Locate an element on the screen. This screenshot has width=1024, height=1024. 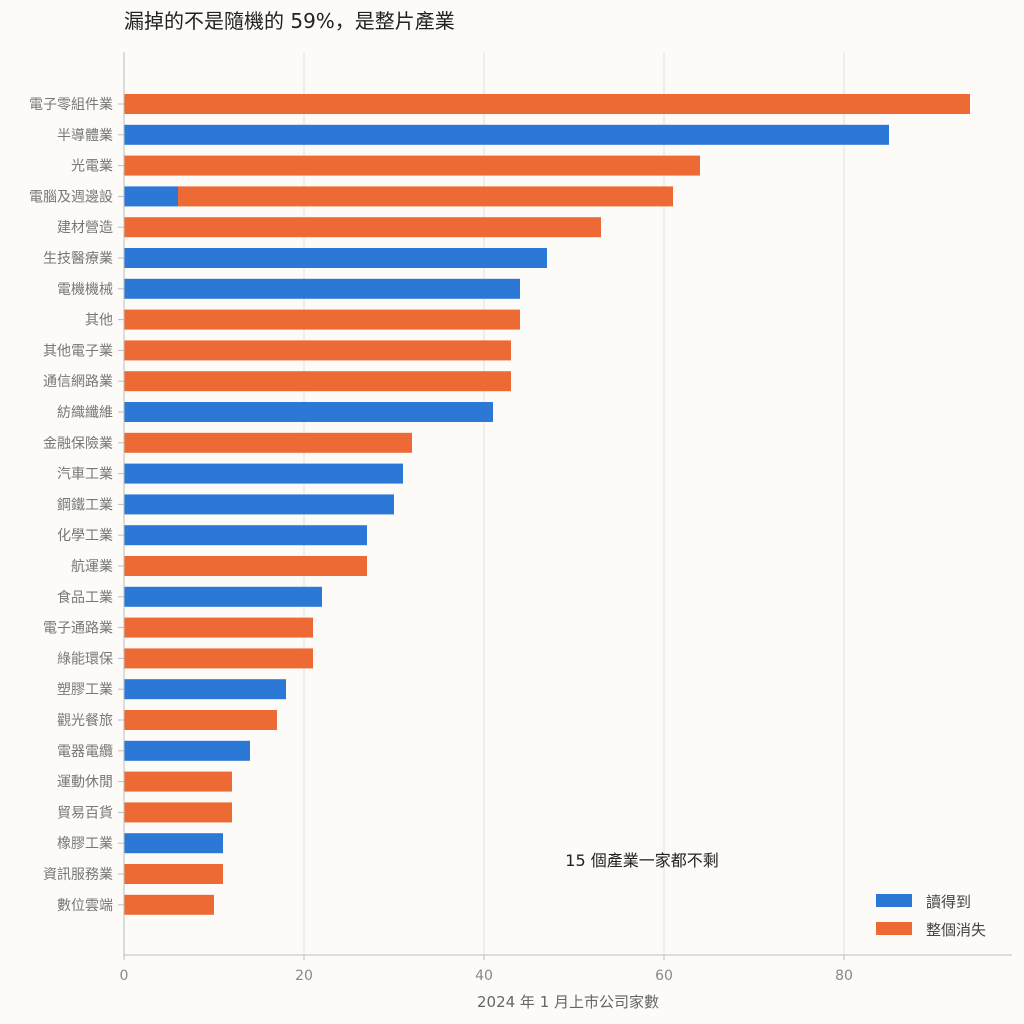
legend-swatch-read is located at coordinates (894, 900).